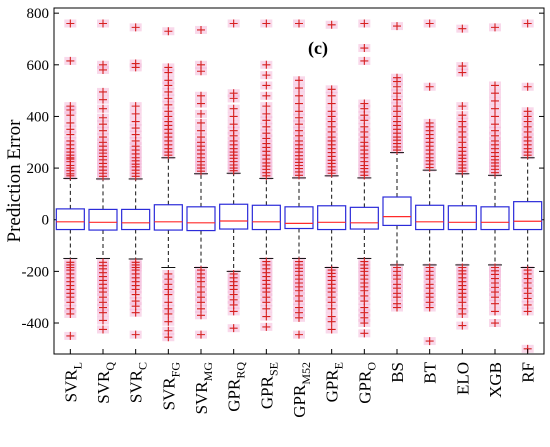 The height and width of the screenshot is (447, 550). Describe the element at coordinates (38, 117) in the screenshot. I see `y-tick-label: 400` at that location.